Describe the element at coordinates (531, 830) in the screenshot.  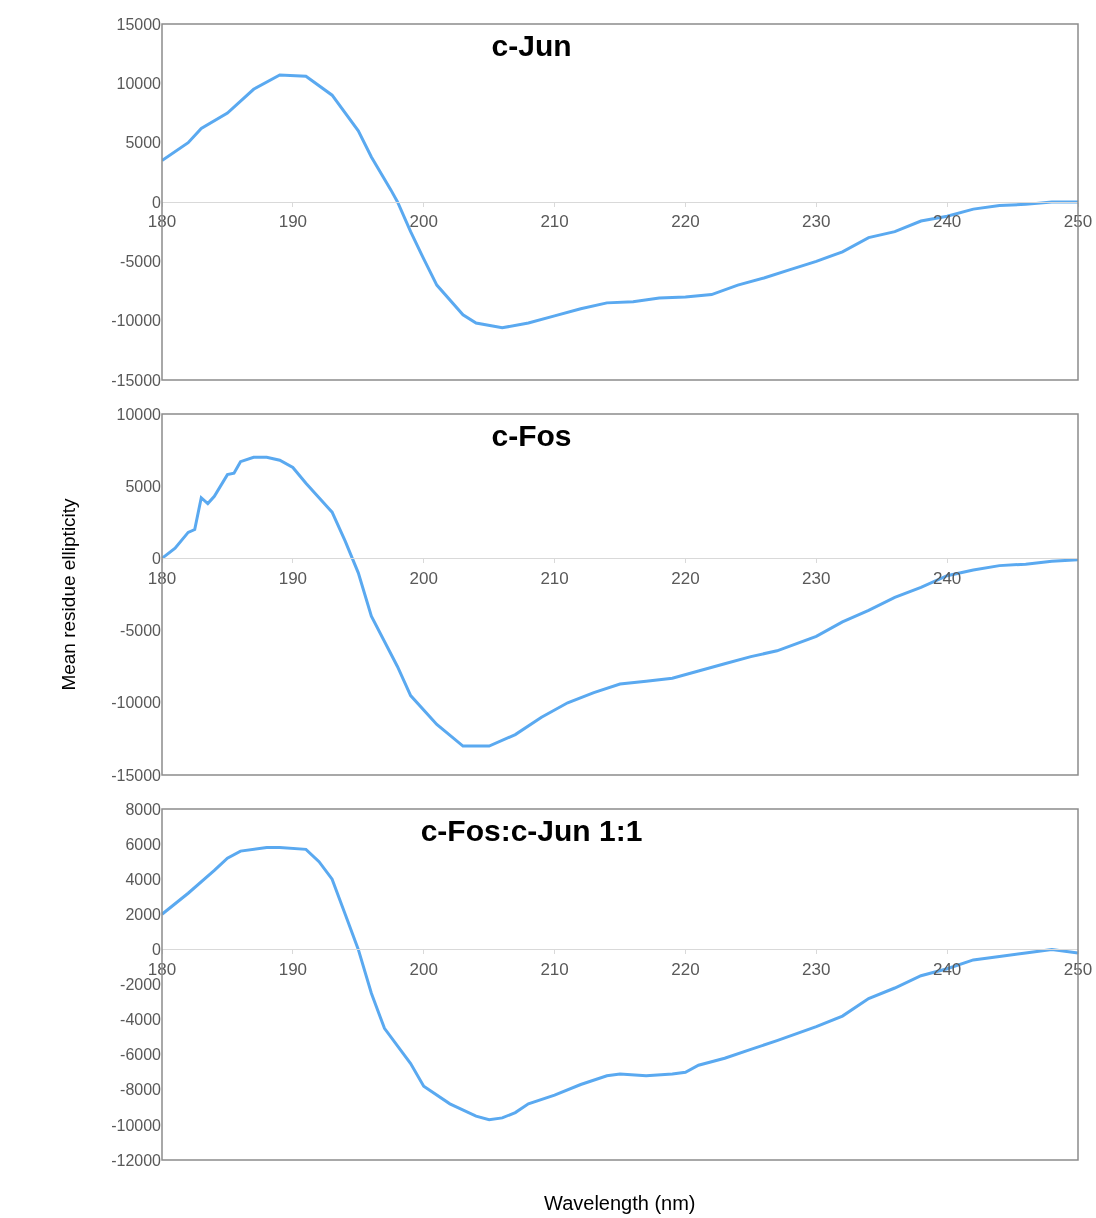
I see `chart-title: c-Fos:c-Jun 1:1` at that location.